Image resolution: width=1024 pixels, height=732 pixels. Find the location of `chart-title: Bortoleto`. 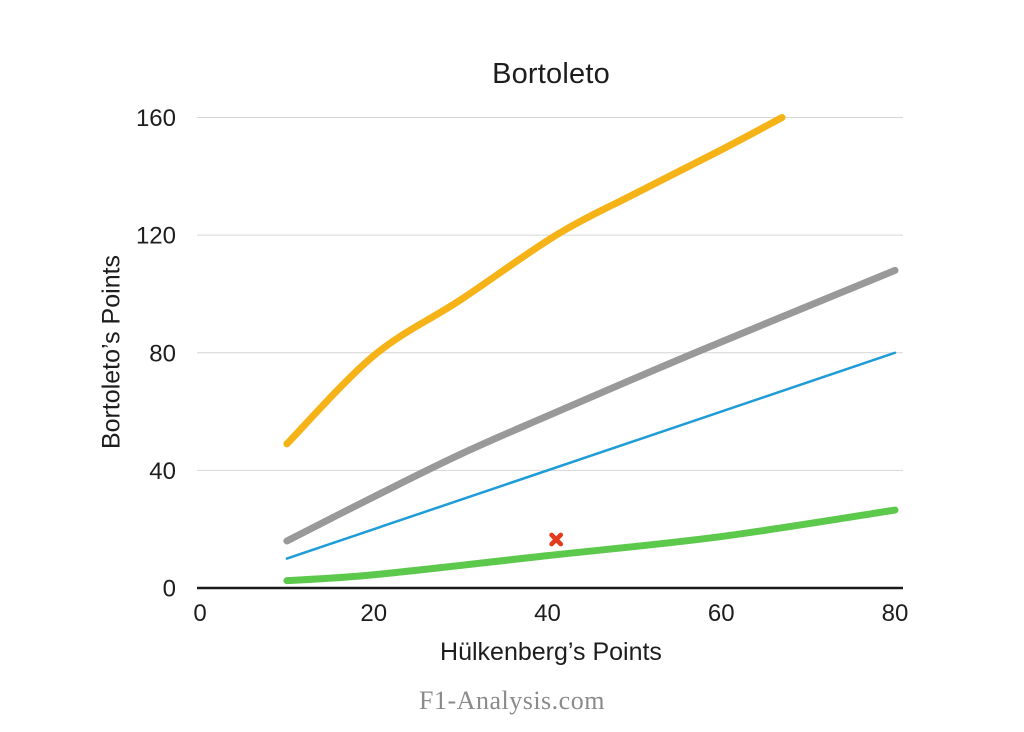

chart-title: Bortoleto is located at coordinates (551, 74).